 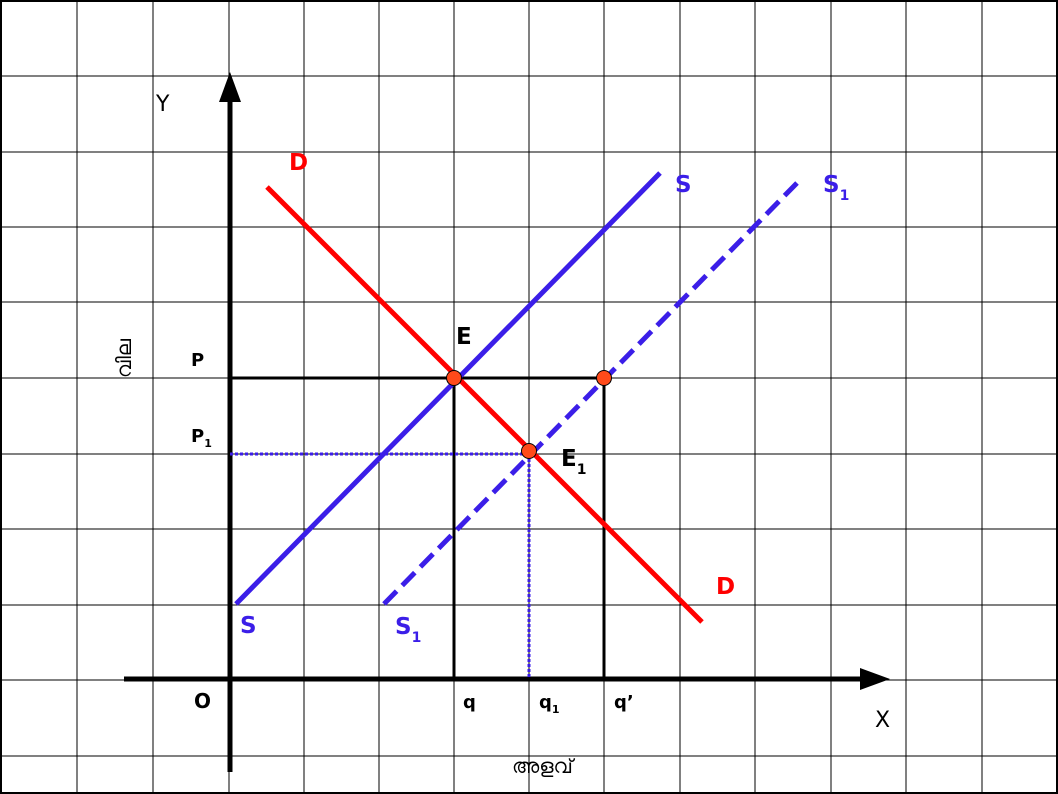 What do you see at coordinates (464, 337) in the screenshot?
I see `equilibrium-e-label: E` at bounding box center [464, 337].